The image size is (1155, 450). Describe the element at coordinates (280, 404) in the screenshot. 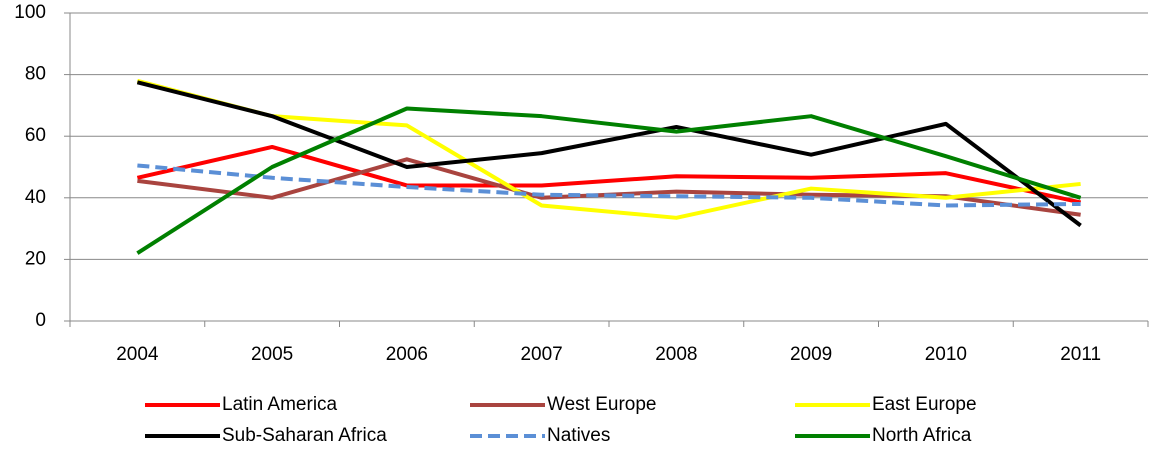

I see `legend-label: Latin America` at that location.